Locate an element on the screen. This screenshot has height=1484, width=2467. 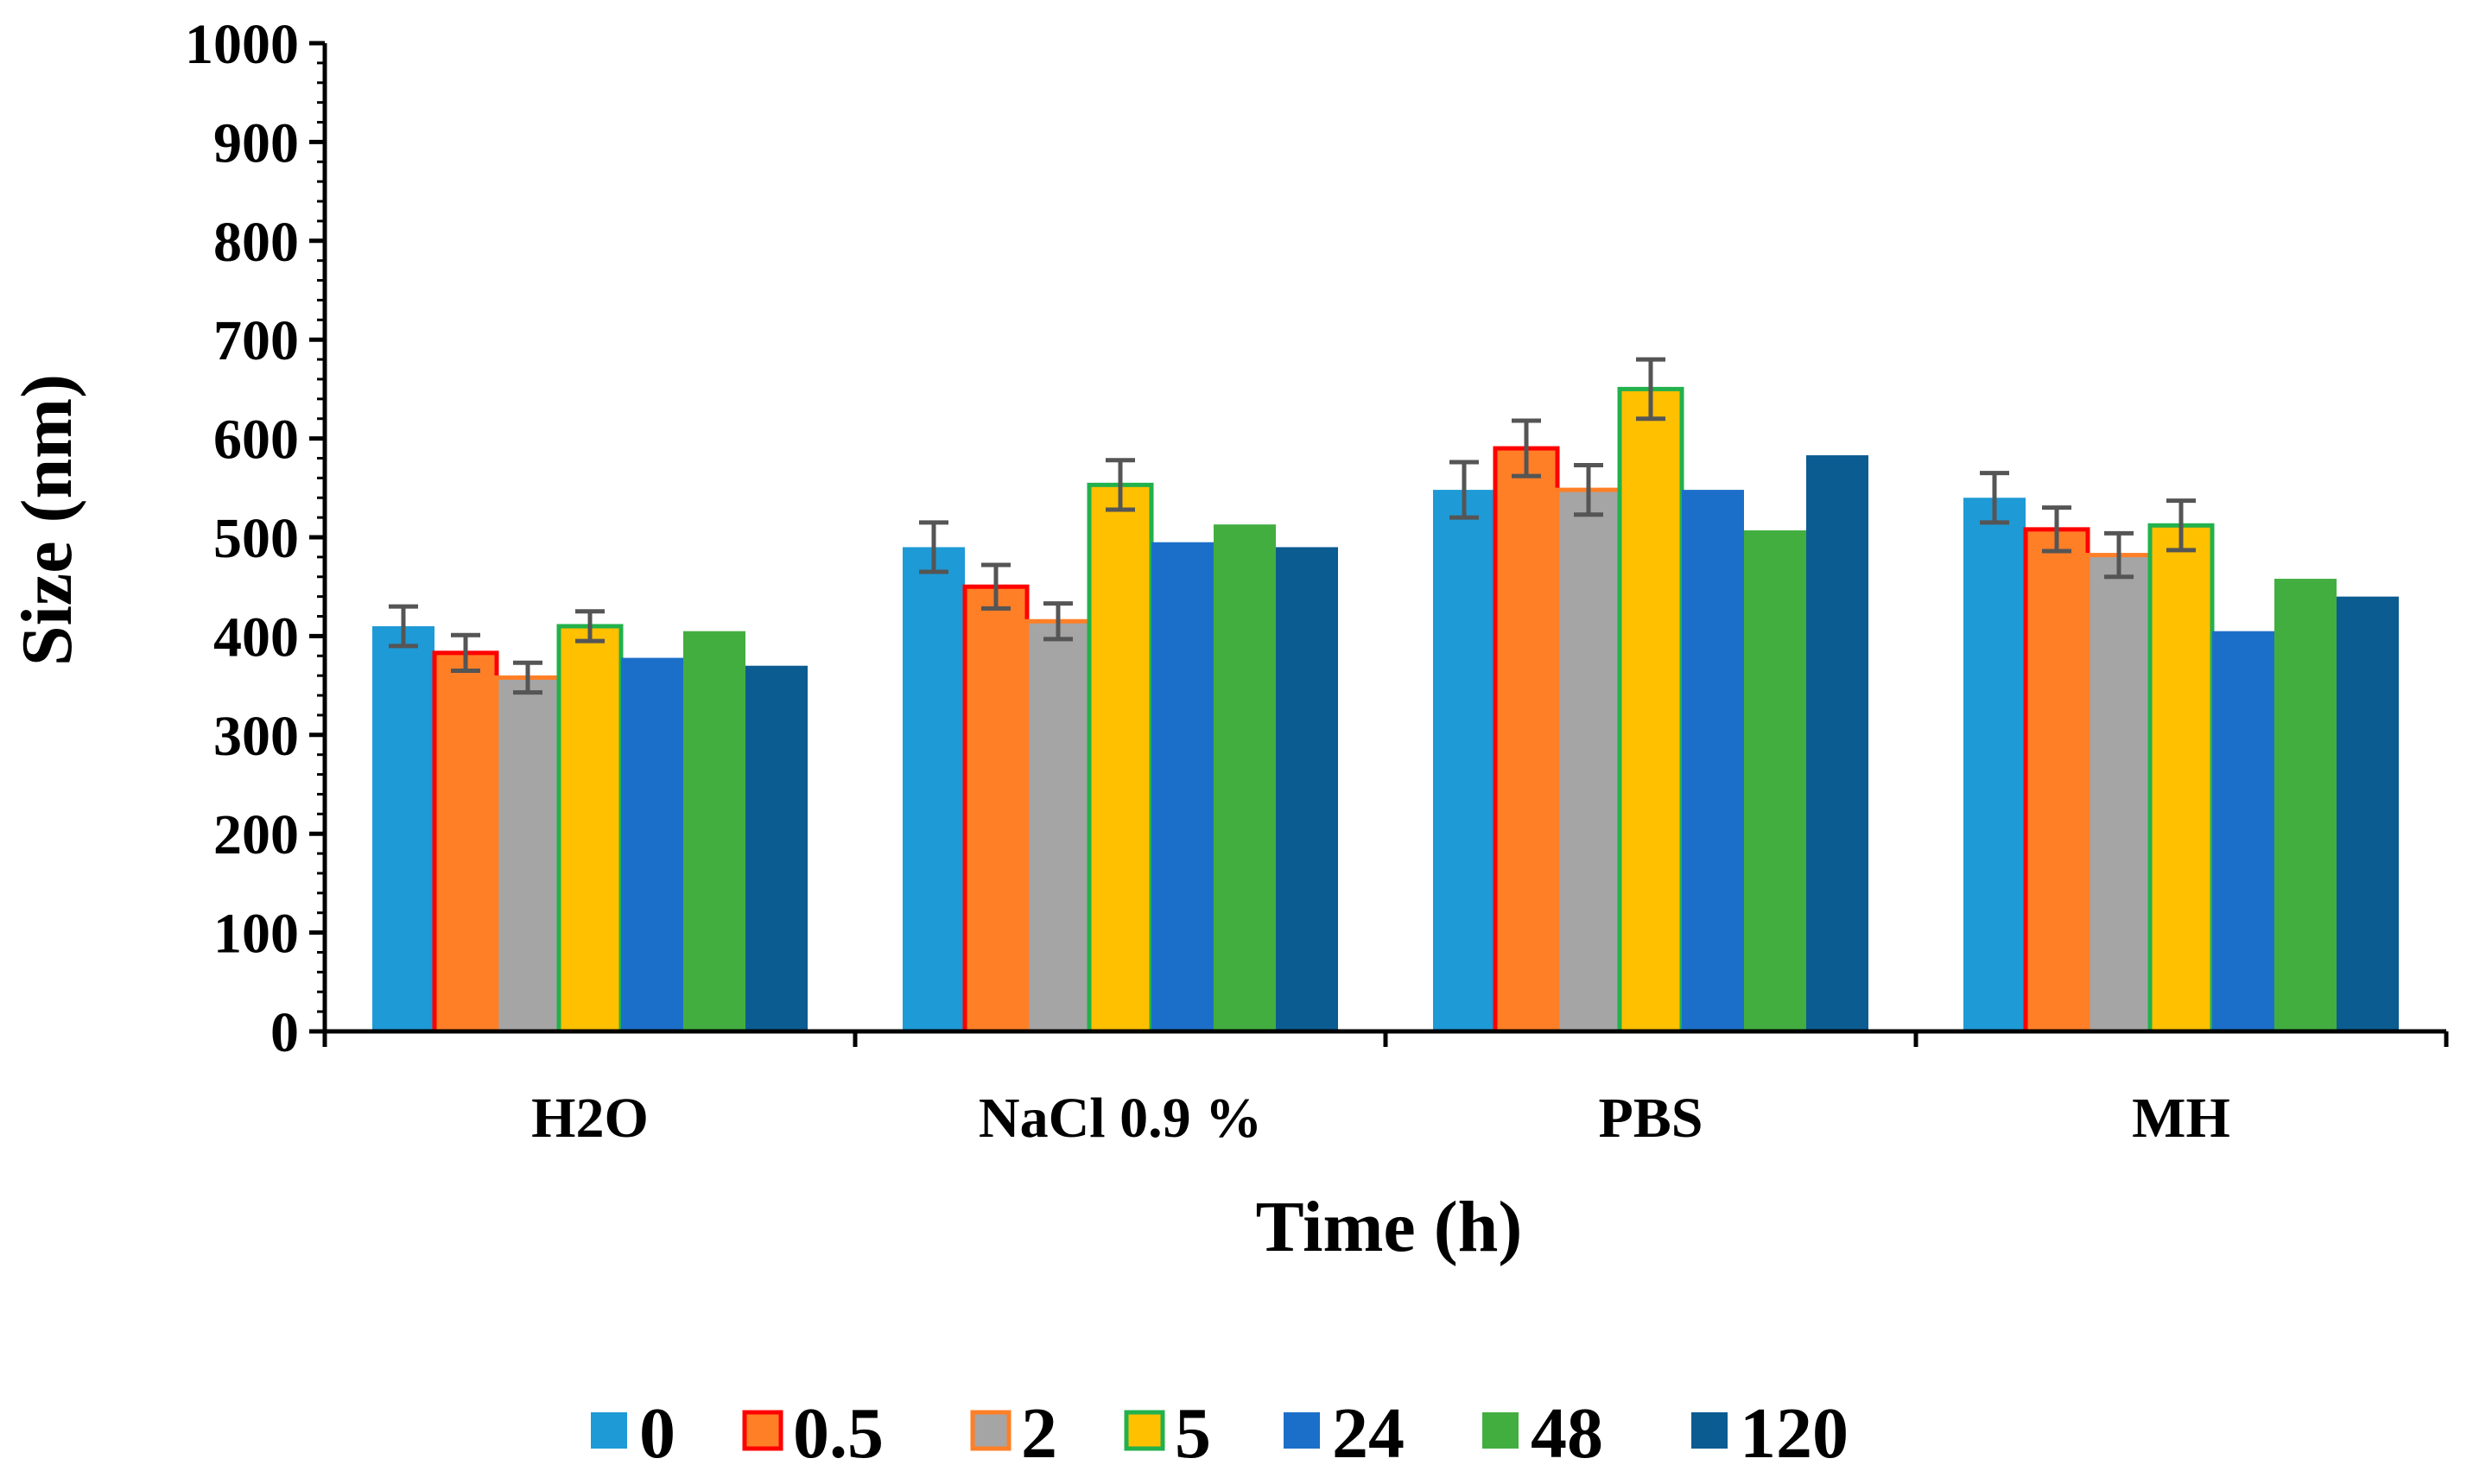
legend-item: 24 is located at coordinates (1344, 1433).